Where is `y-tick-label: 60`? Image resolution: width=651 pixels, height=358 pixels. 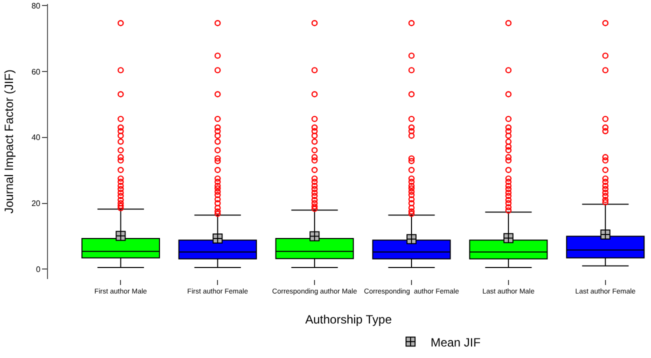 y-tick-label: 60 is located at coordinates (36, 71).